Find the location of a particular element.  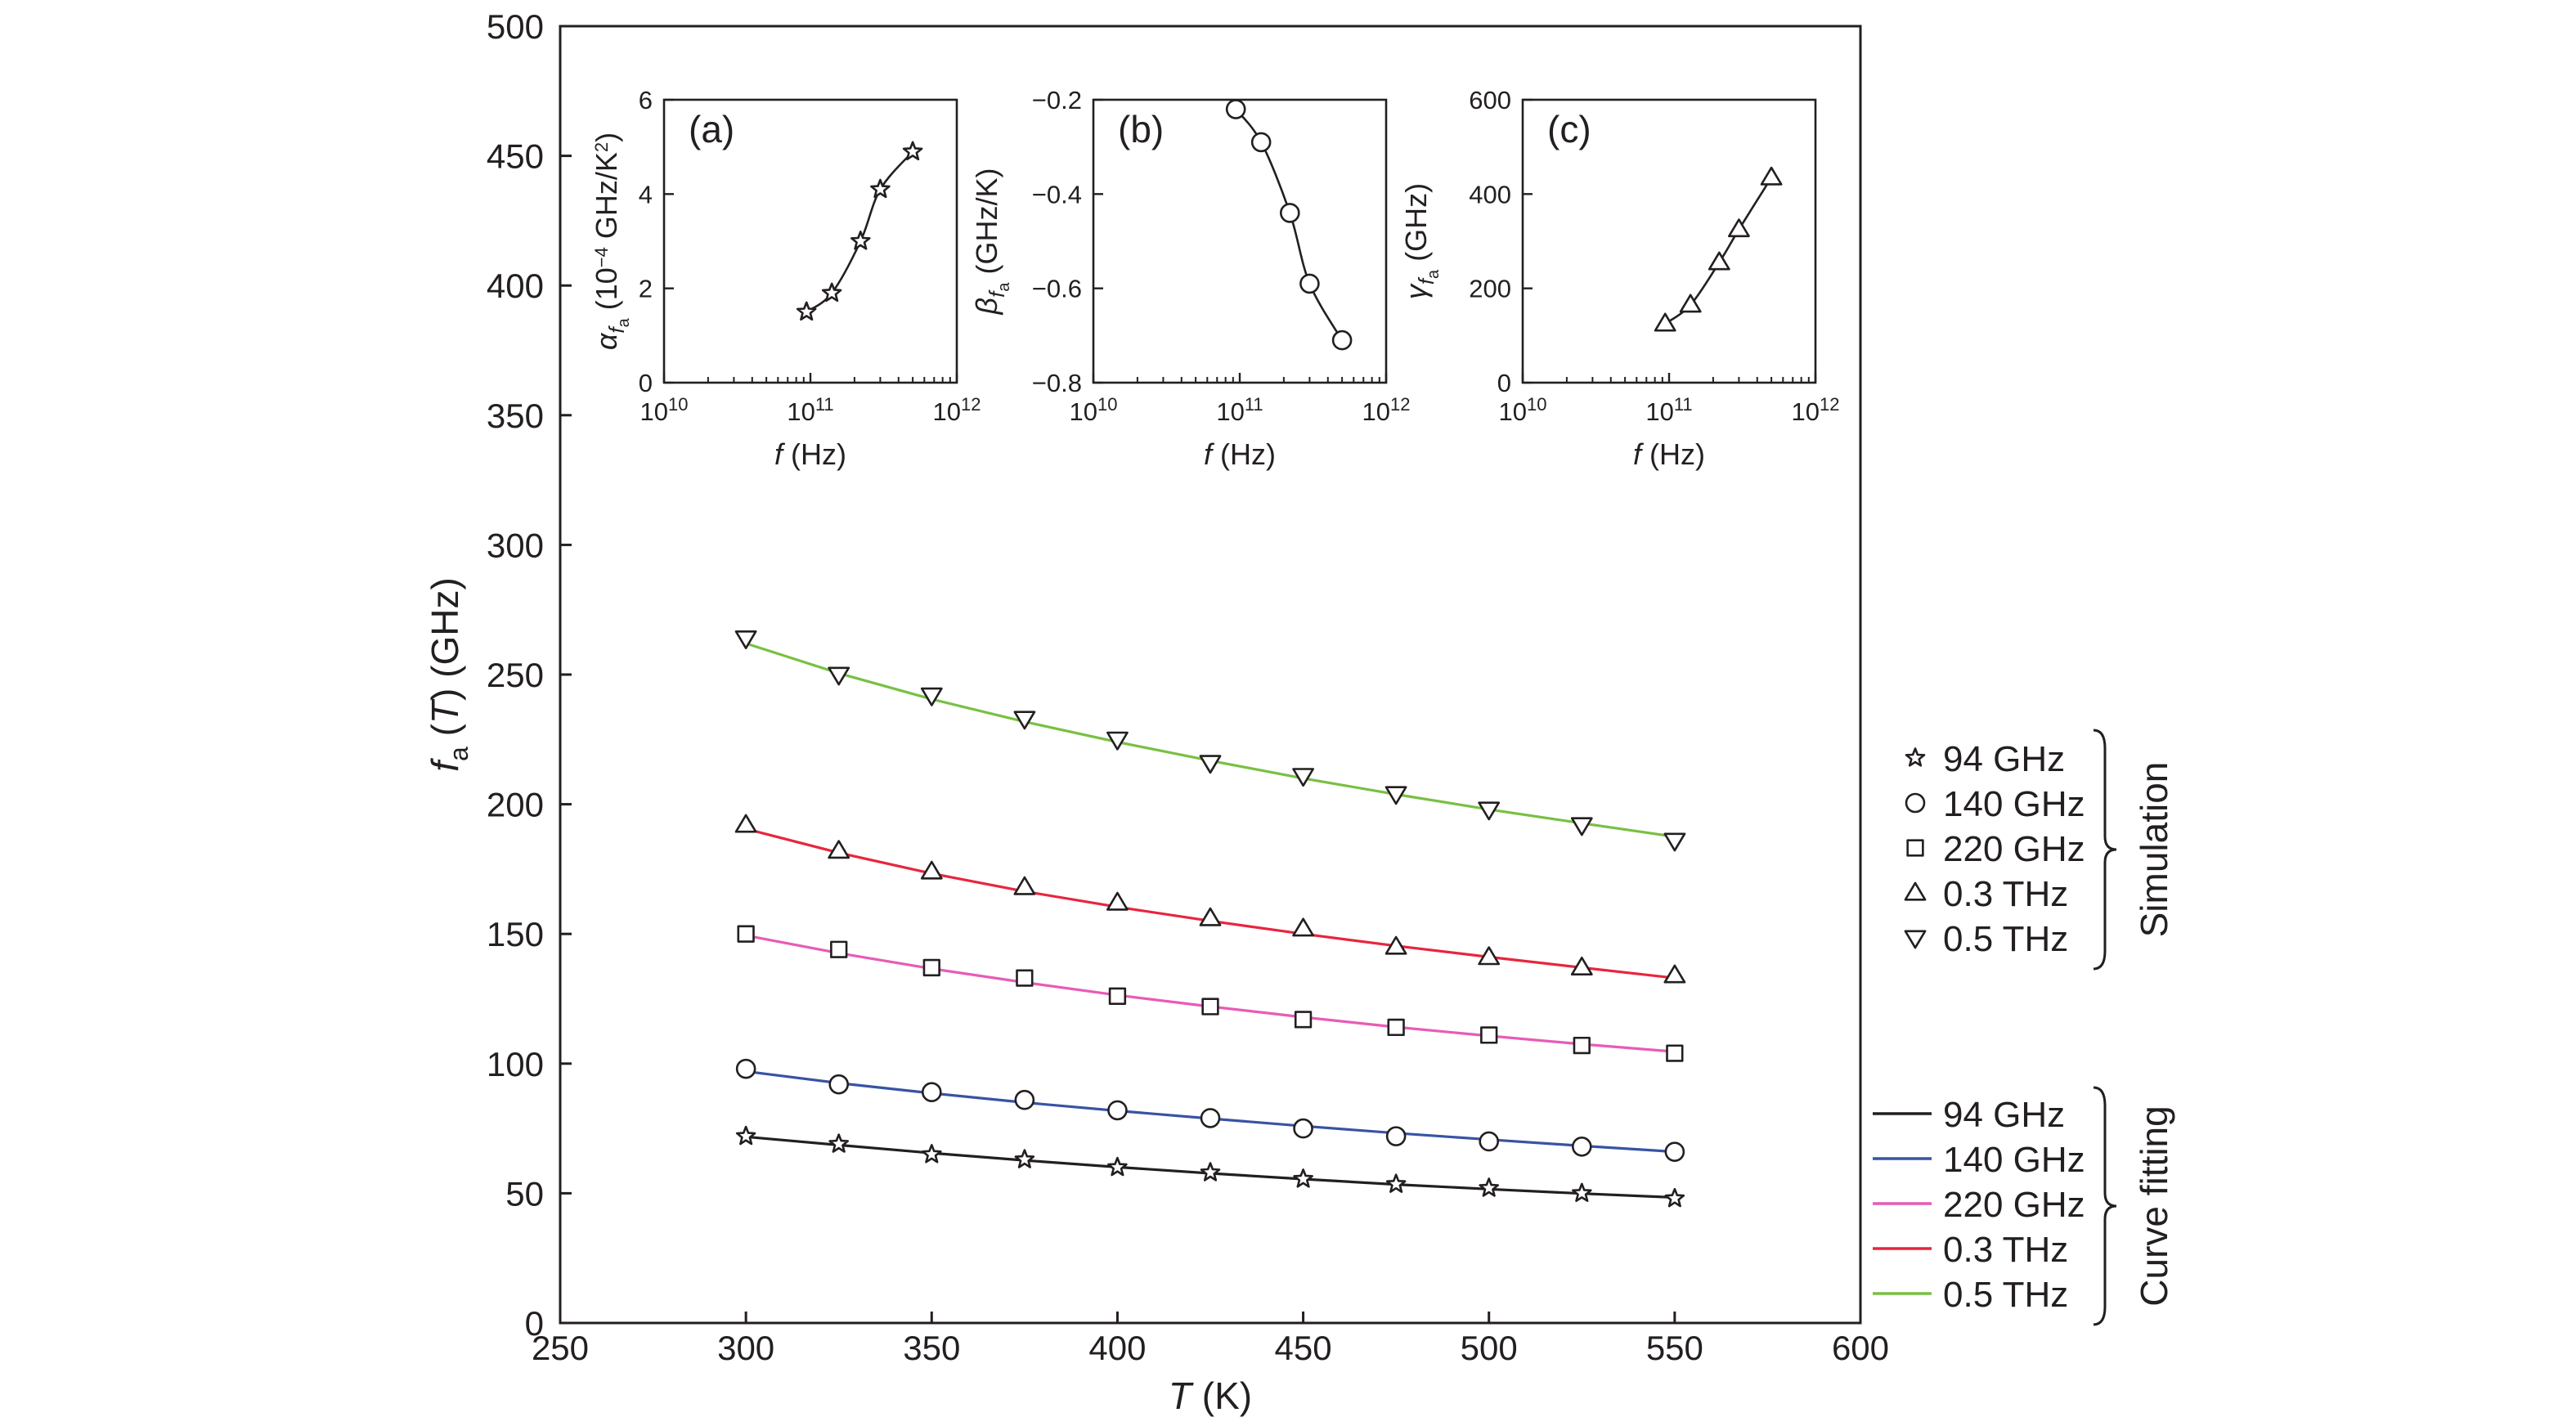

inset-y-tick-label: 4 is located at coordinates (646, 194).